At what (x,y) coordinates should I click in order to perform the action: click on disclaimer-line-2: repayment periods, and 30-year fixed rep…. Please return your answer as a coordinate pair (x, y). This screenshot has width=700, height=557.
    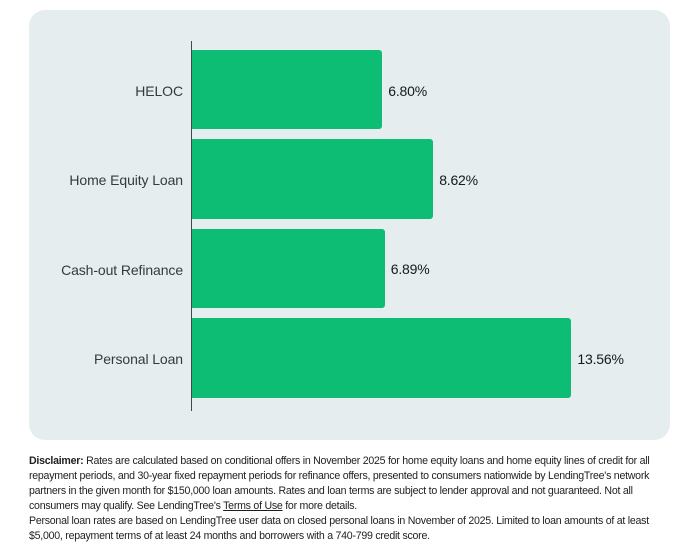
    Looking at the image, I should click on (339, 476).